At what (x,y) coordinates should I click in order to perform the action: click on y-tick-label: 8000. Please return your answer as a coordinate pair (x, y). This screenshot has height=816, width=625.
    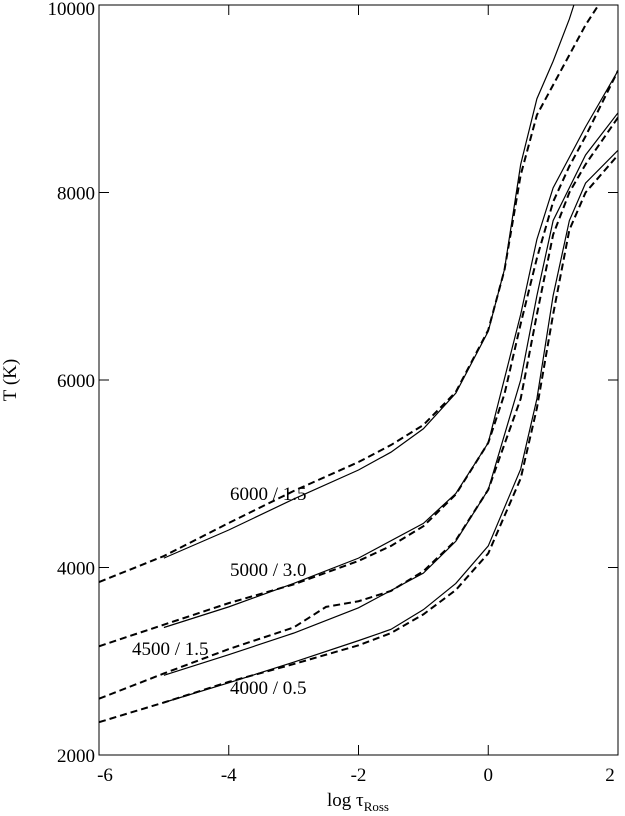
    Looking at the image, I should click on (76, 194).